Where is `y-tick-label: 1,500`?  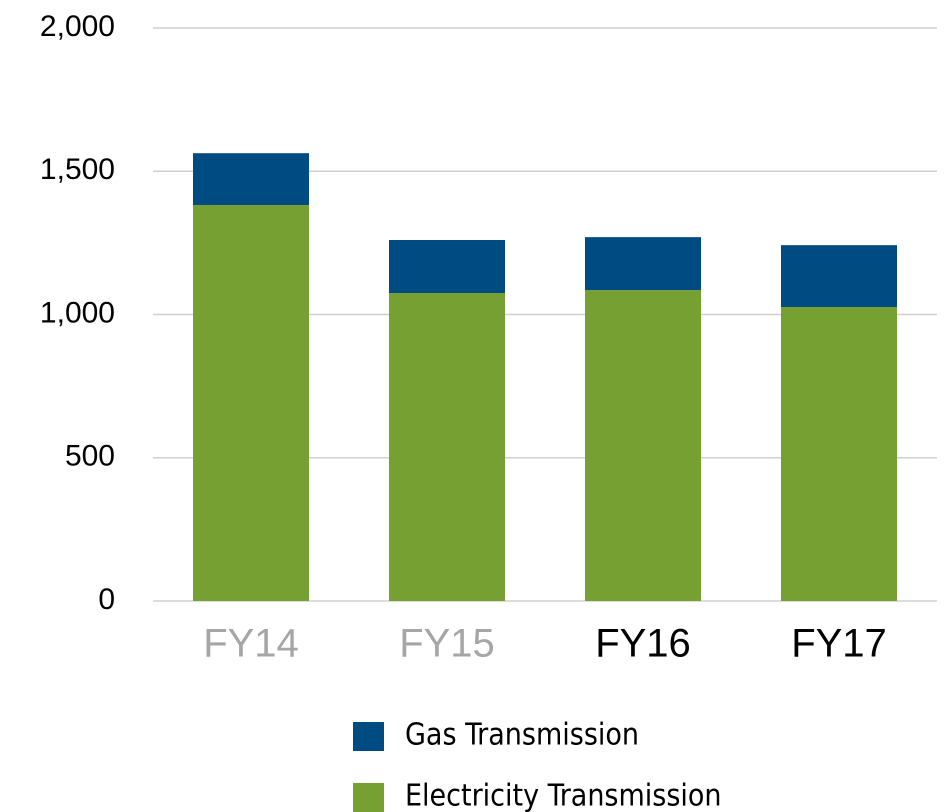
y-tick-label: 1,500 is located at coordinates (77, 169).